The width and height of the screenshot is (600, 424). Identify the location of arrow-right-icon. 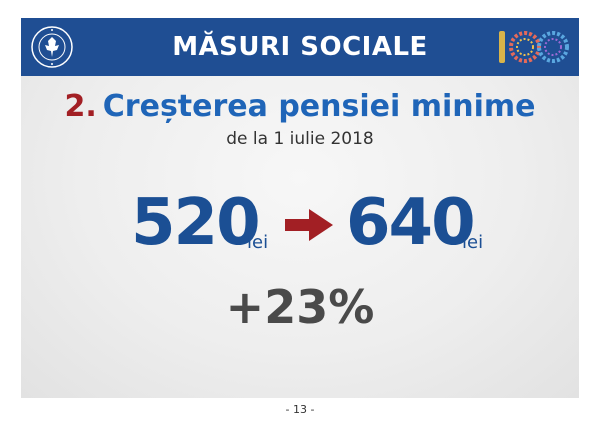
(309, 225).